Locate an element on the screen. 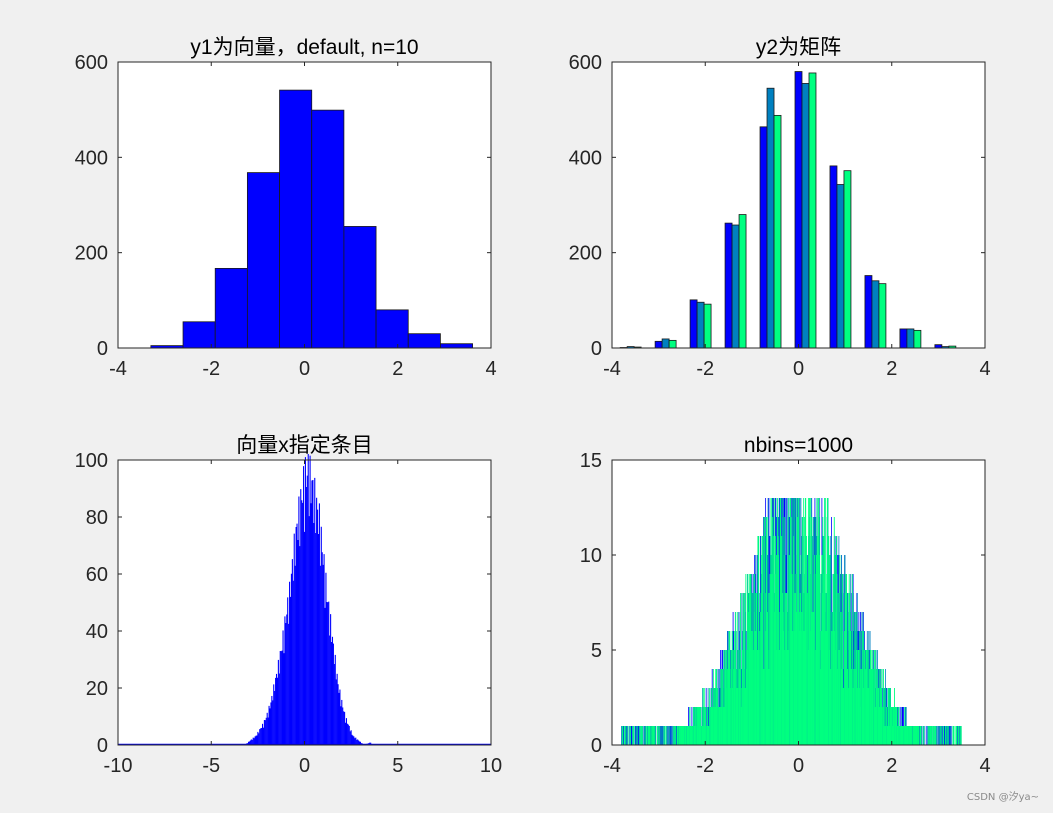  chart-title: 向量x指定条目 is located at coordinates (304, 445).